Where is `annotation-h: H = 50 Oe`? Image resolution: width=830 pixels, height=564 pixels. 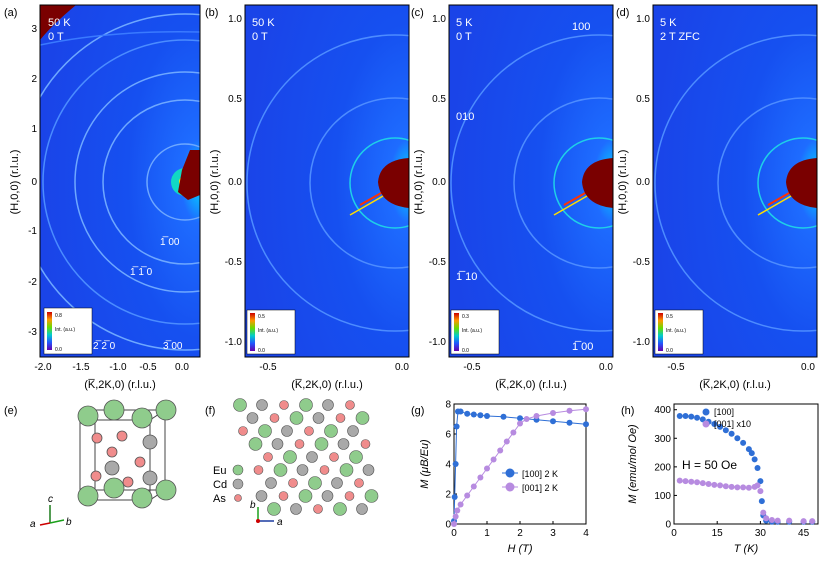
annotation-h: H = 50 Oe is located at coordinates (709, 465).